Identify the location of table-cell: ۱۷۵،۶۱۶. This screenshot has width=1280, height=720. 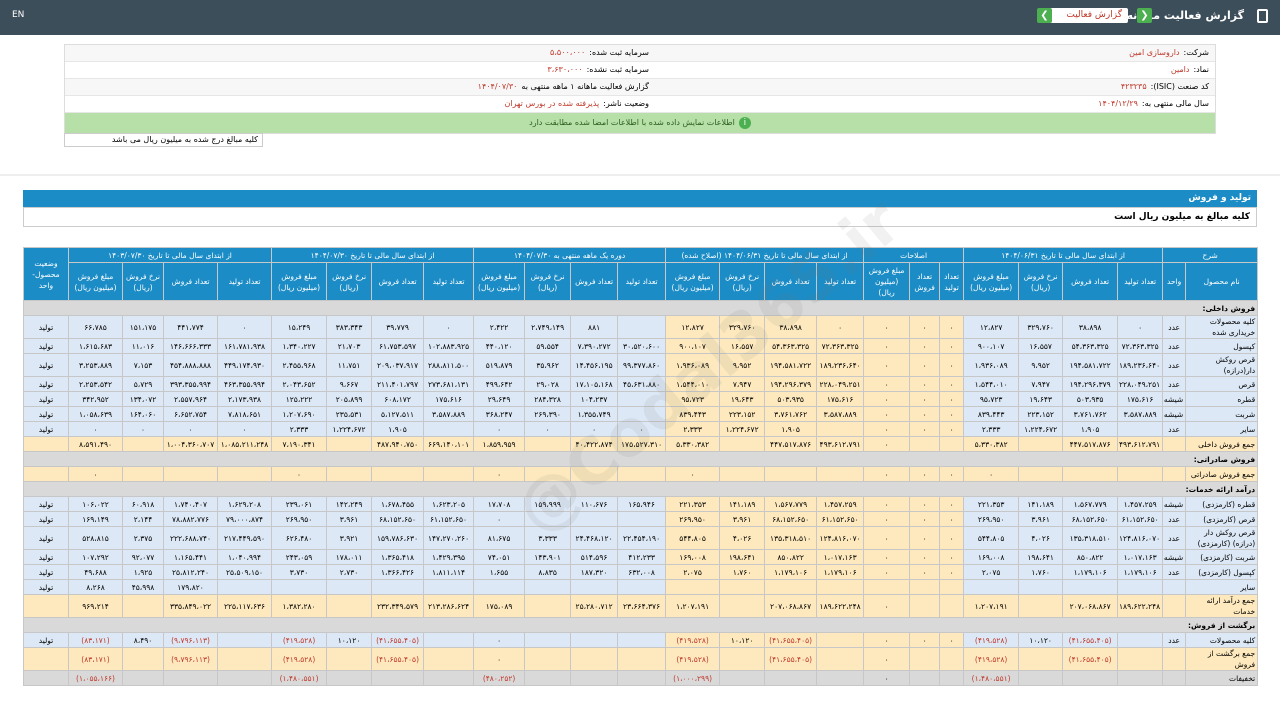
(1140, 399).